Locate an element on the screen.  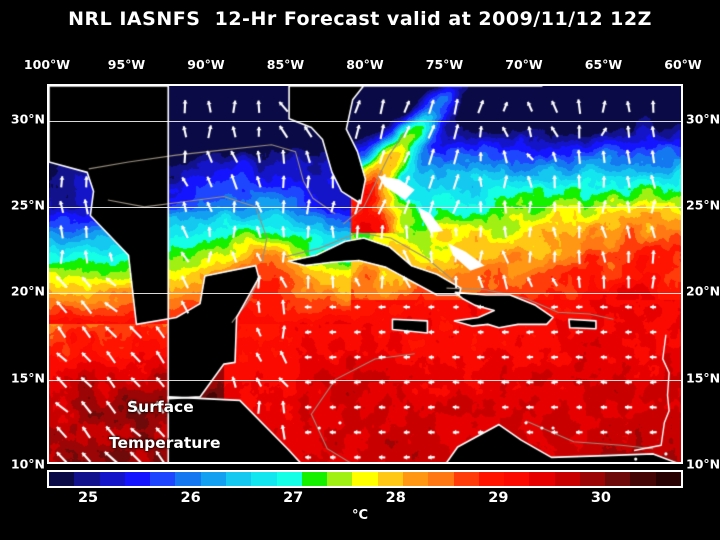
lon-tick-label: 85°W is located at coordinates (285, 64).